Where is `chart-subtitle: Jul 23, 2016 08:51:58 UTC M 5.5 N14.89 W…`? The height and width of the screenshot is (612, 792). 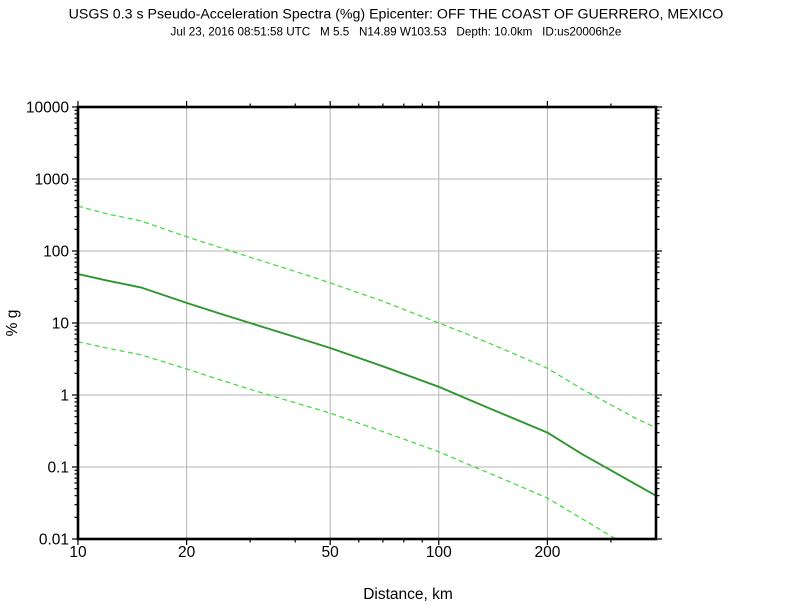 chart-subtitle: Jul 23, 2016 08:51:58 UTC M 5.5 N14.89 W… is located at coordinates (396, 32).